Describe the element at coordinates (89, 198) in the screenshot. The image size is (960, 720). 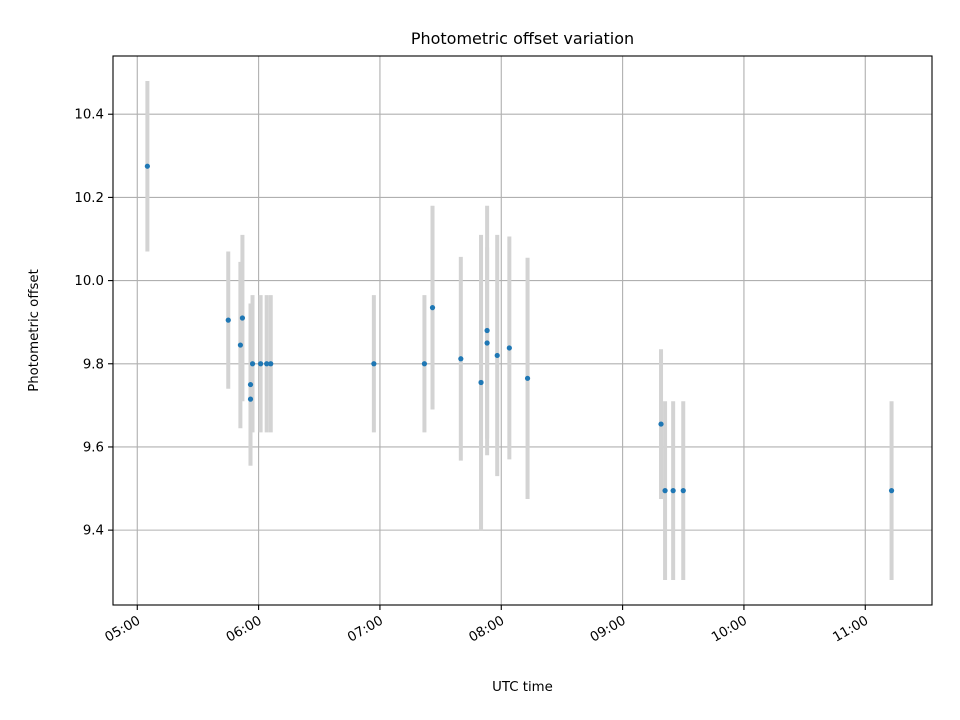
I see `y-tick-label: 10.2` at that location.